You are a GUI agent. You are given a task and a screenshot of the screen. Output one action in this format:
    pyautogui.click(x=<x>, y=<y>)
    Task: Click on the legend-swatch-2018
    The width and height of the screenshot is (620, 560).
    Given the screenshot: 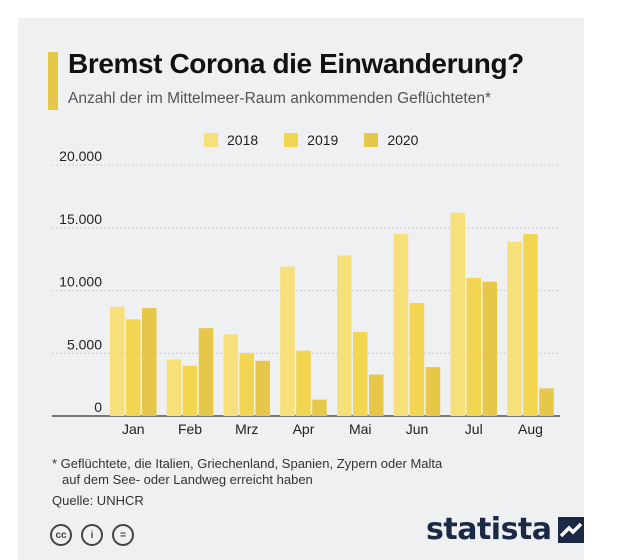 What is the action you would take?
    pyautogui.click(x=211, y=140)
    